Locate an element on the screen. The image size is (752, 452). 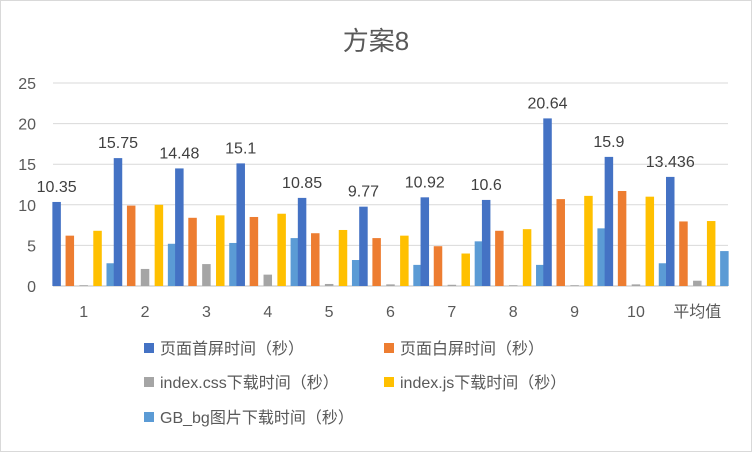
x-tick-label: 10 is located at coordinates (636, 312).